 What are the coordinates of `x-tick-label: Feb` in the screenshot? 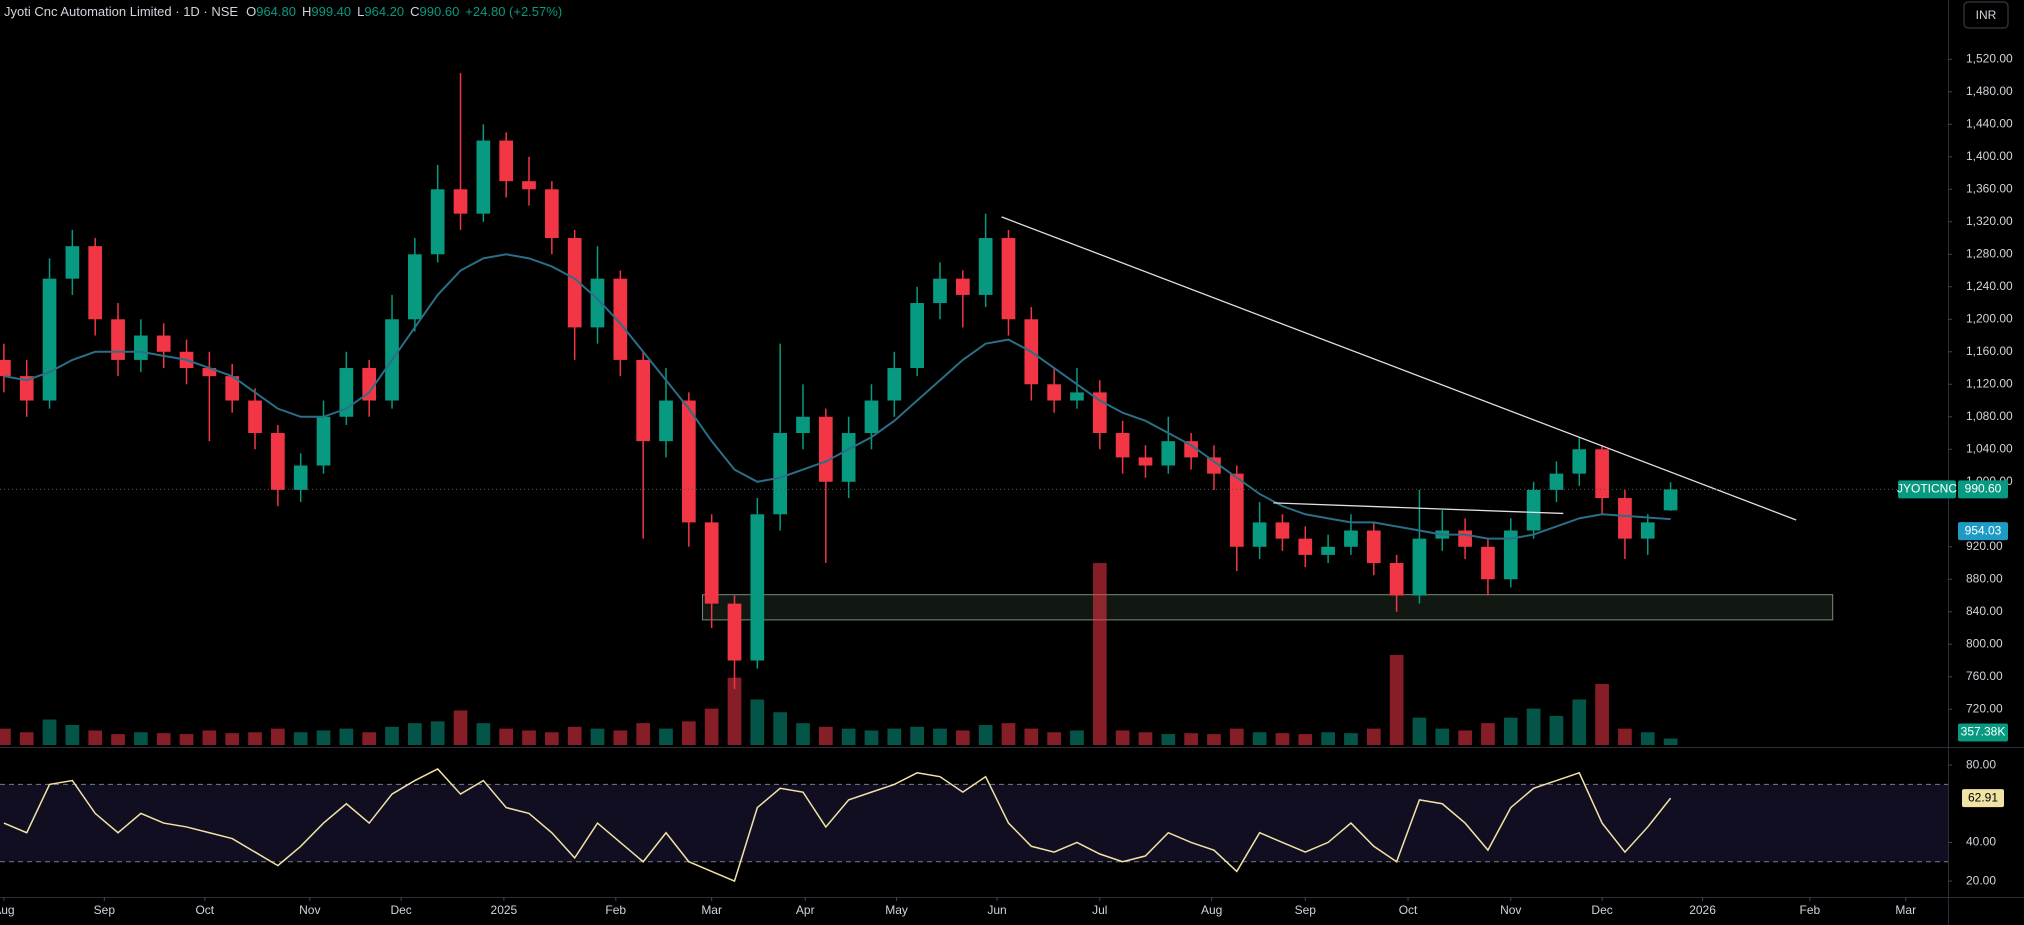 It's located at (615, 910).